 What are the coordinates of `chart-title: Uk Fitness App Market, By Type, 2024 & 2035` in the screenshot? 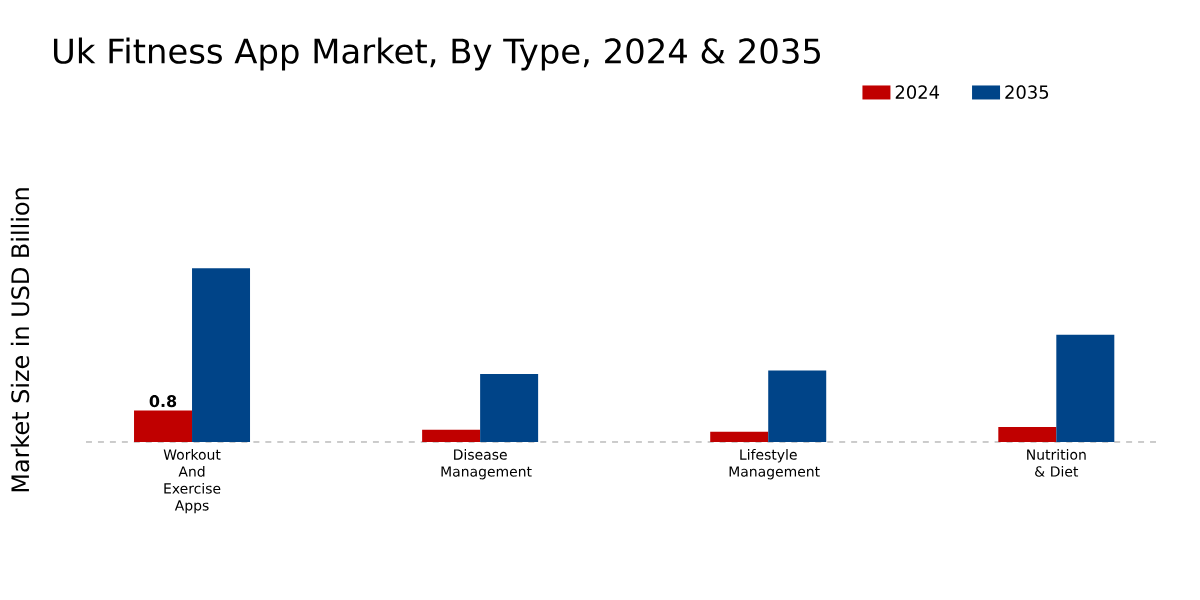 It's located at (436, 54).